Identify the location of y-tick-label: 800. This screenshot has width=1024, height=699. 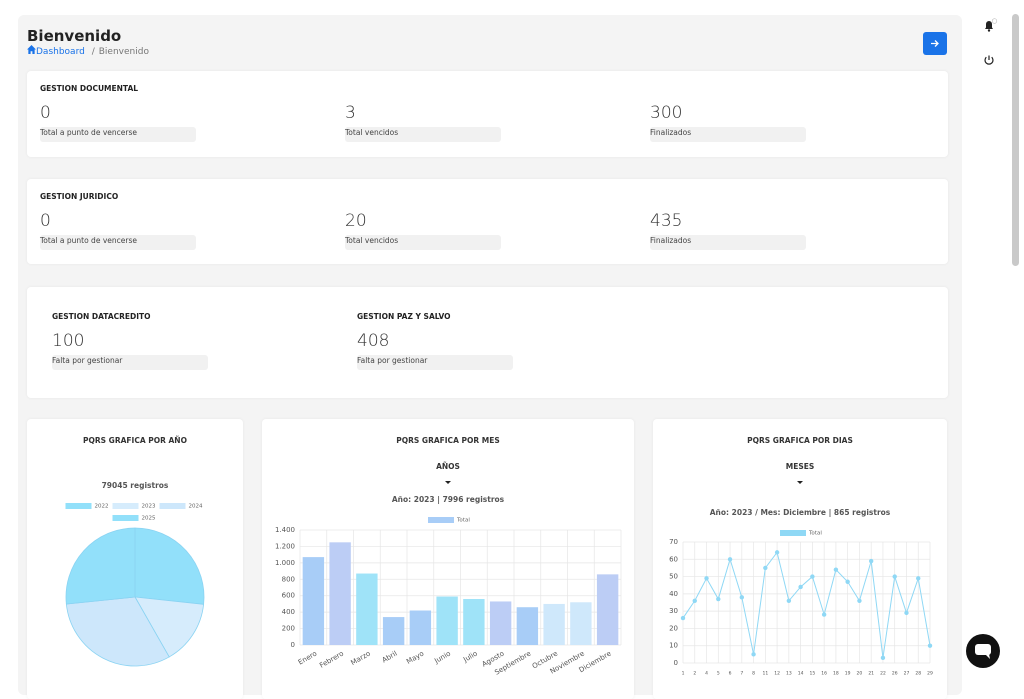
(288, 579).